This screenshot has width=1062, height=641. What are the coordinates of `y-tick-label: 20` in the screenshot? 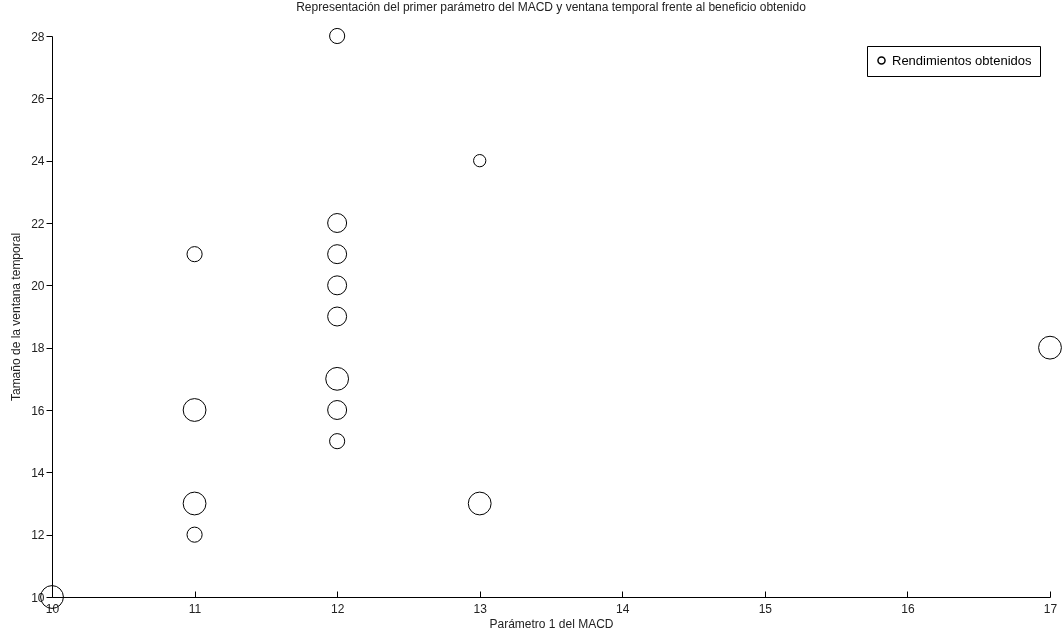 It's located at (38, 285).